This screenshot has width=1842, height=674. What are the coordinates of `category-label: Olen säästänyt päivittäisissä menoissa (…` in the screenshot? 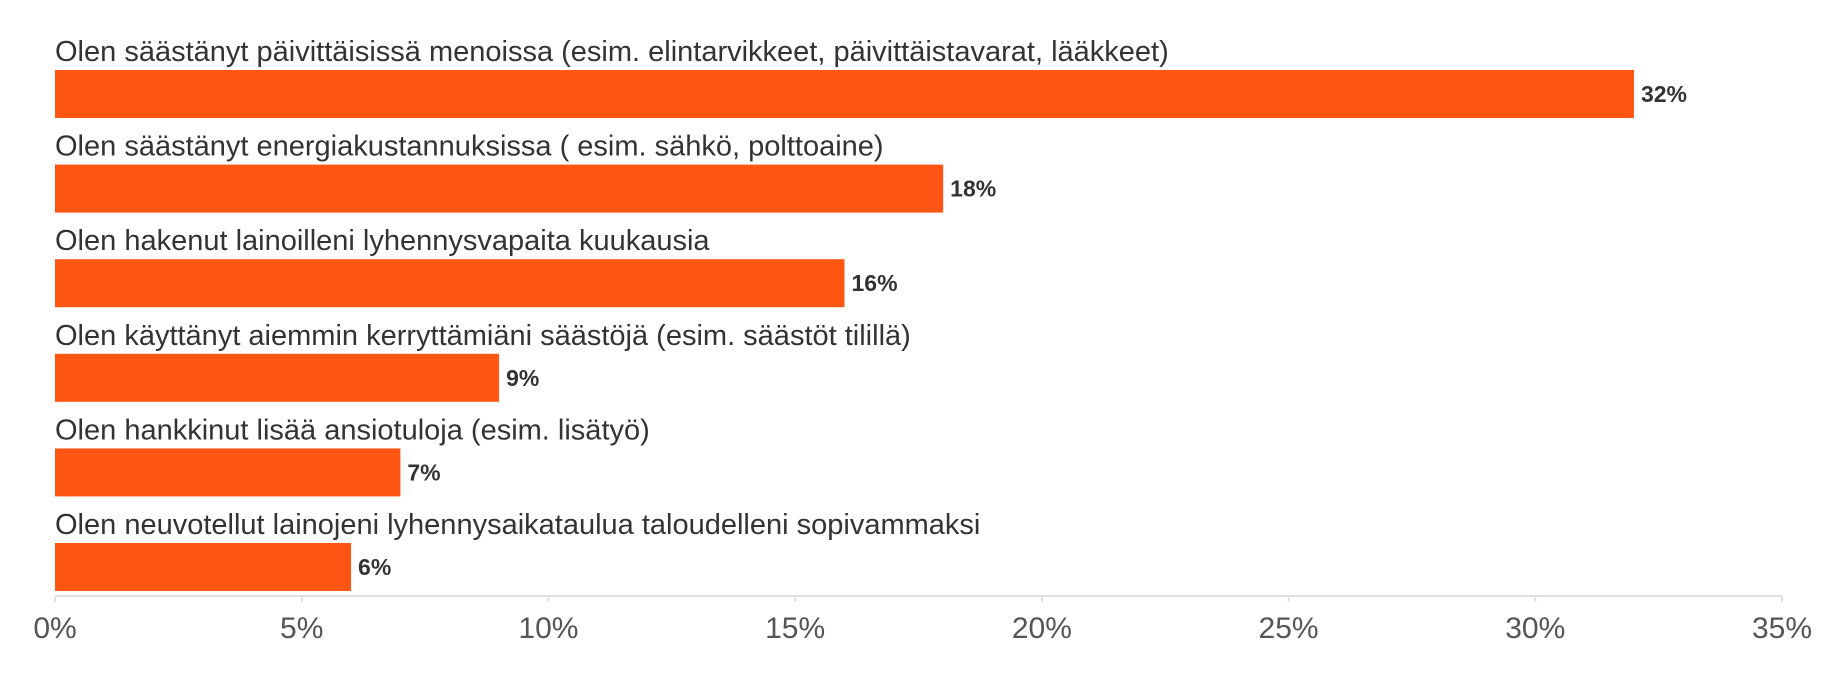 It's located at (612, 52).